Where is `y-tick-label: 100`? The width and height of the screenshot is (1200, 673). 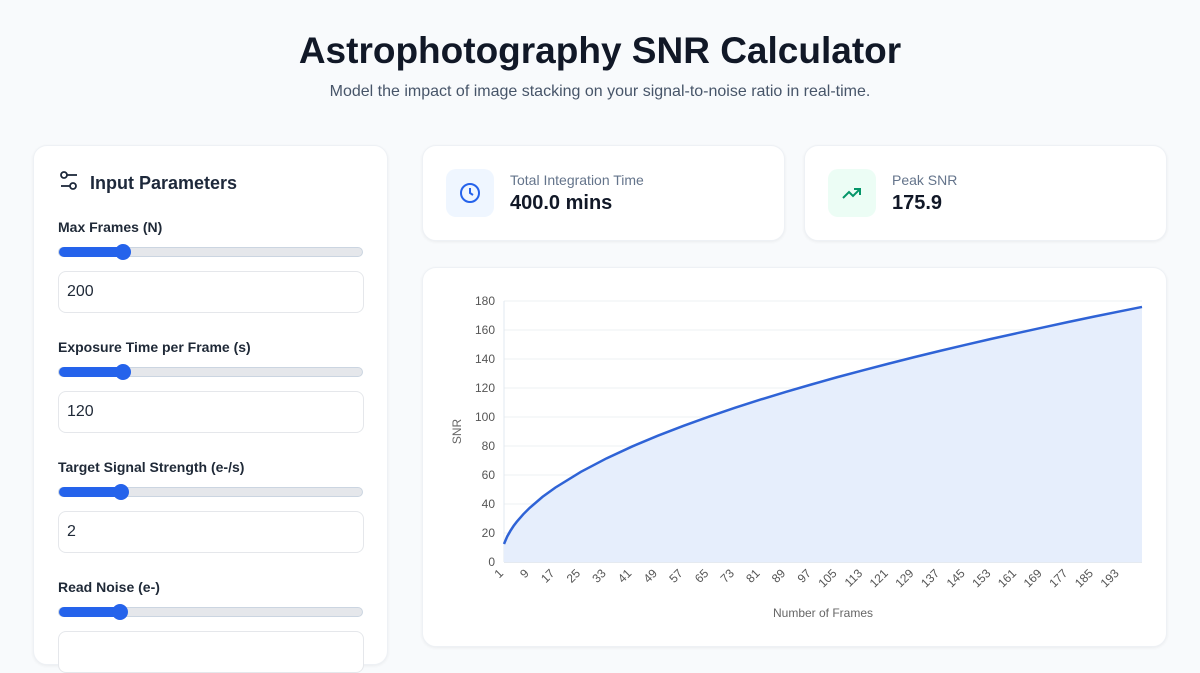 y-tick-label: 100 is located at coordinates (485, 417).